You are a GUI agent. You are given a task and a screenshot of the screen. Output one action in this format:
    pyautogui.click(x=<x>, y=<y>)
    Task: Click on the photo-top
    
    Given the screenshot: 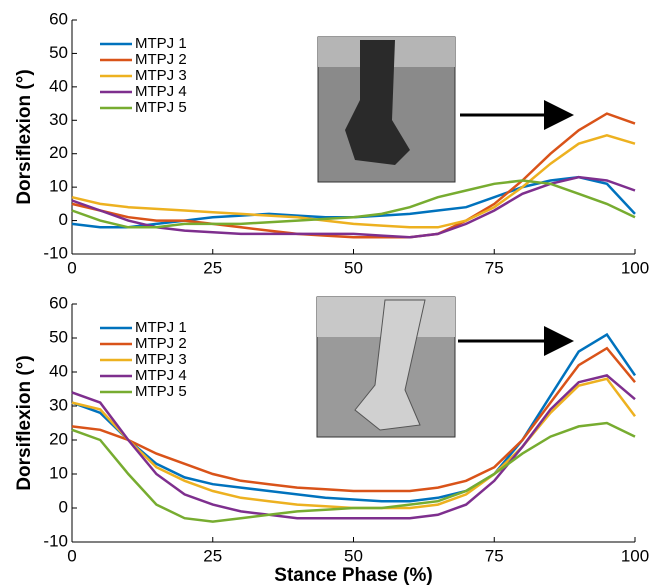 What is the action you would take?
    pyautogui.click(x=386, y=109)
    